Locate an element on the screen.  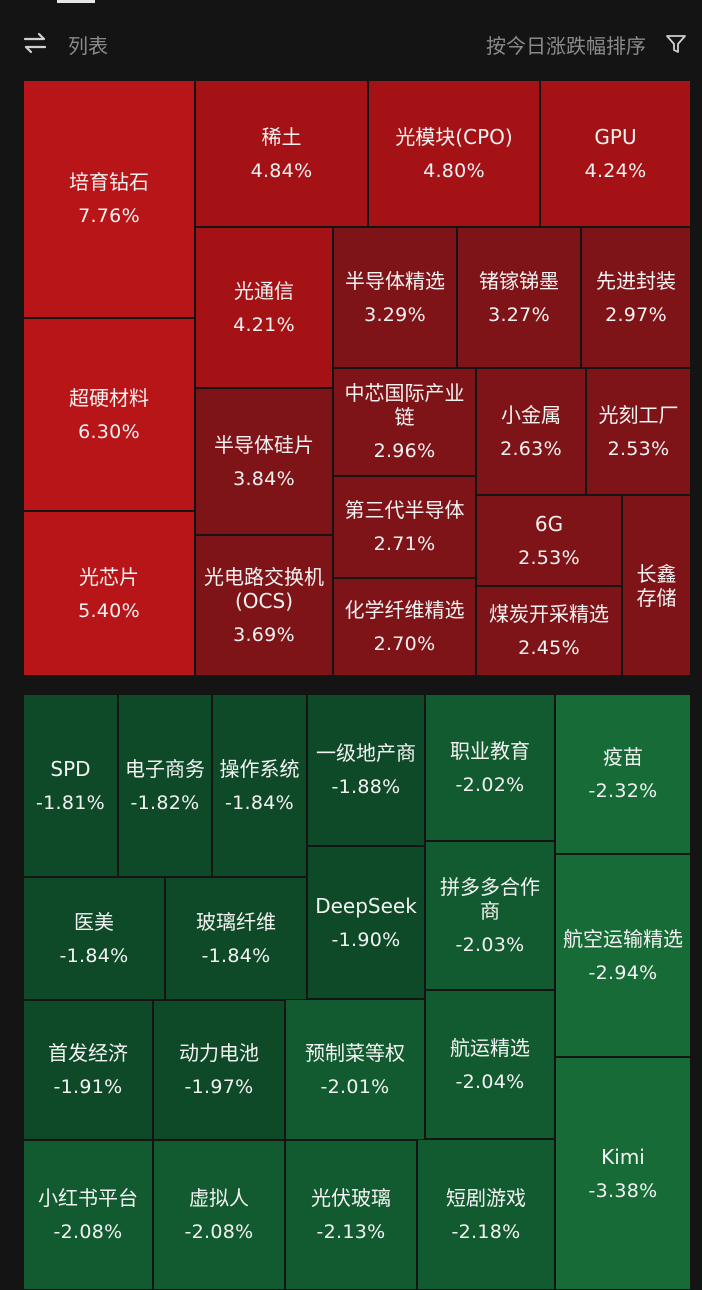
gain-sector-tile: 光芯片 5.40% is located at coordinates (109, 593).